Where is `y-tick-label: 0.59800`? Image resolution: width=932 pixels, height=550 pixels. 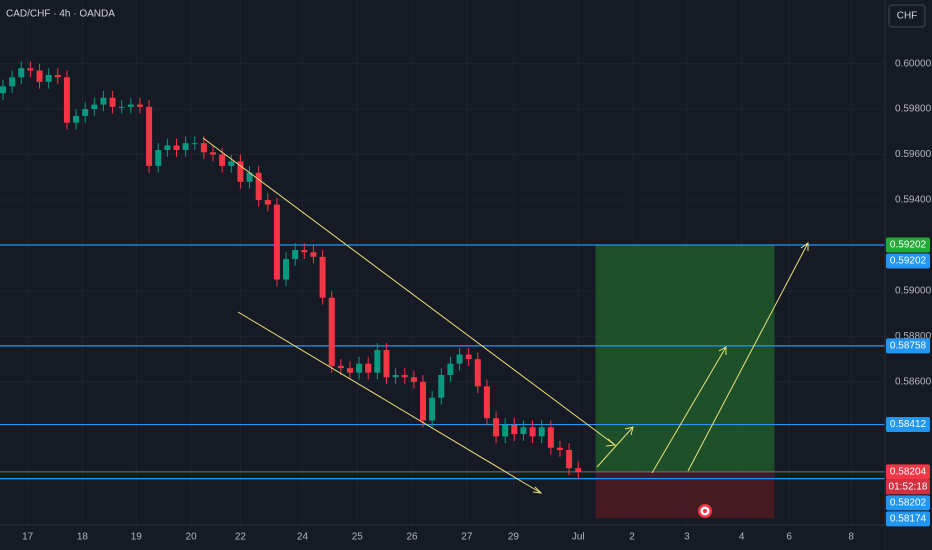 y-tick-label: 0.59800 is located at coordinates (913, 109).